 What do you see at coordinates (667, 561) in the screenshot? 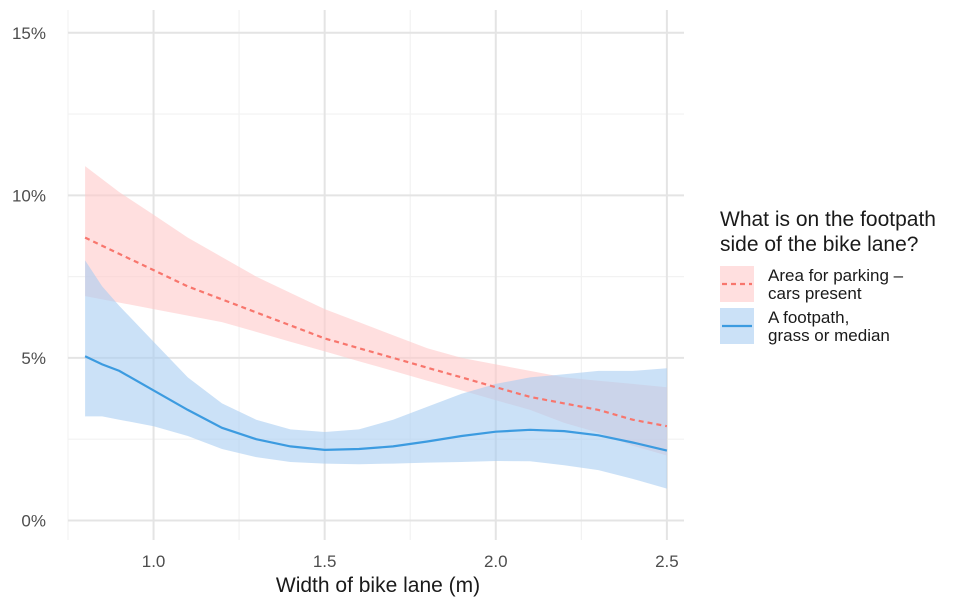
I see `x-tick-label: 2.5` at bounding box center [667, 561].